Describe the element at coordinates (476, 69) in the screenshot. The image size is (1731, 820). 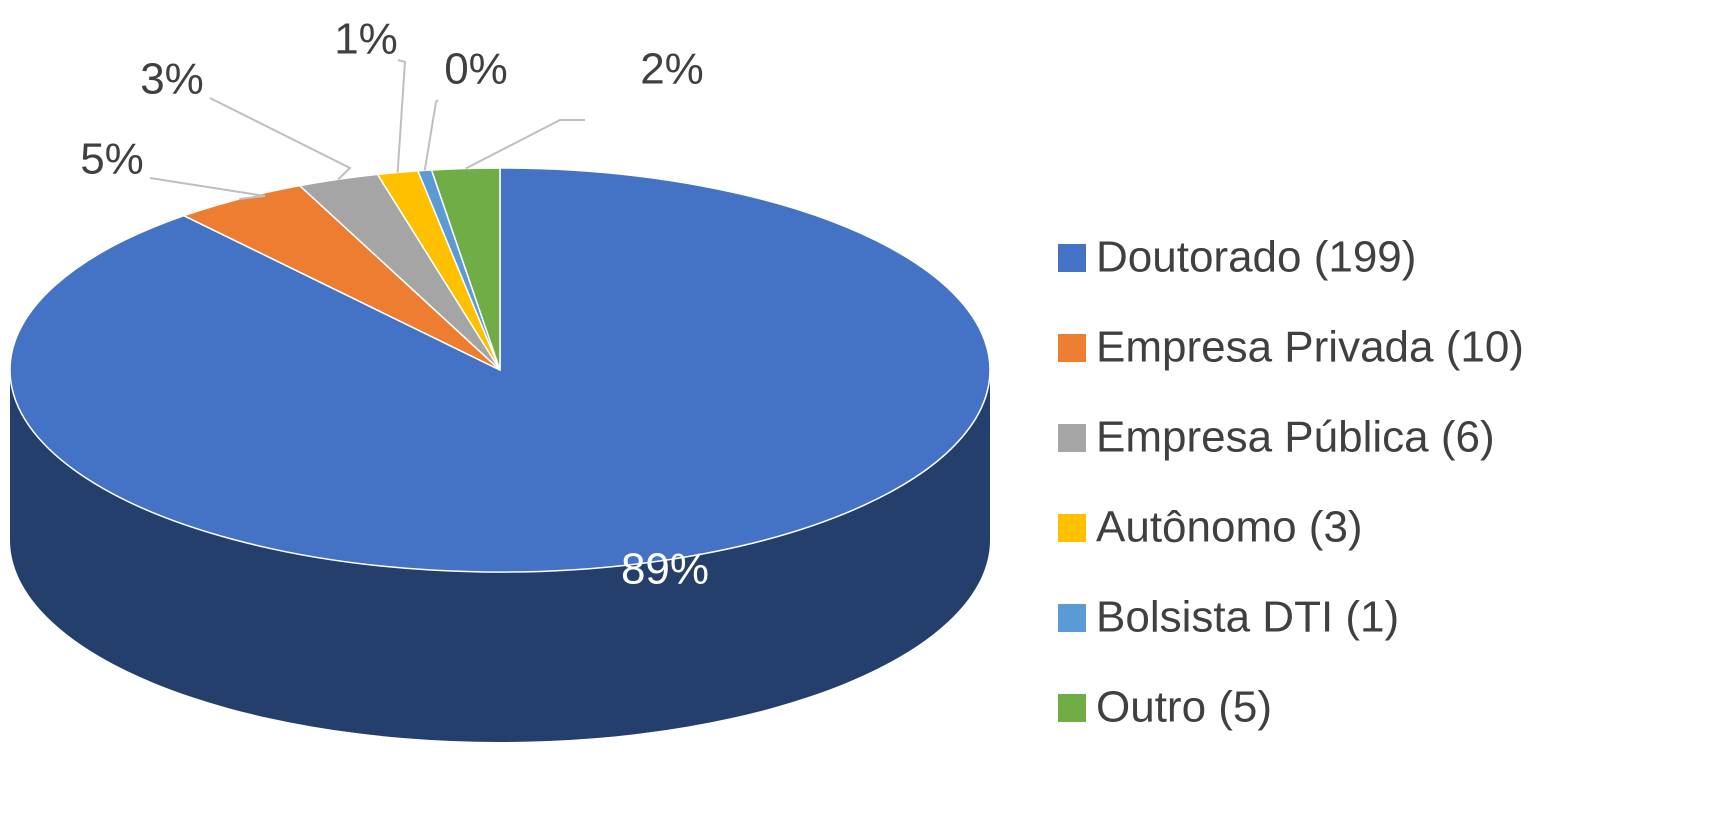
I see `data-label: 0%` at that location.